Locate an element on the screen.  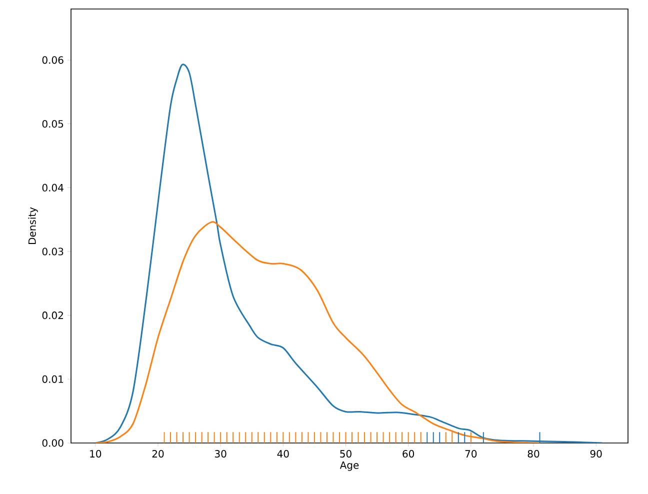
x-axis-title: Age is located at coordinates (349, 466).